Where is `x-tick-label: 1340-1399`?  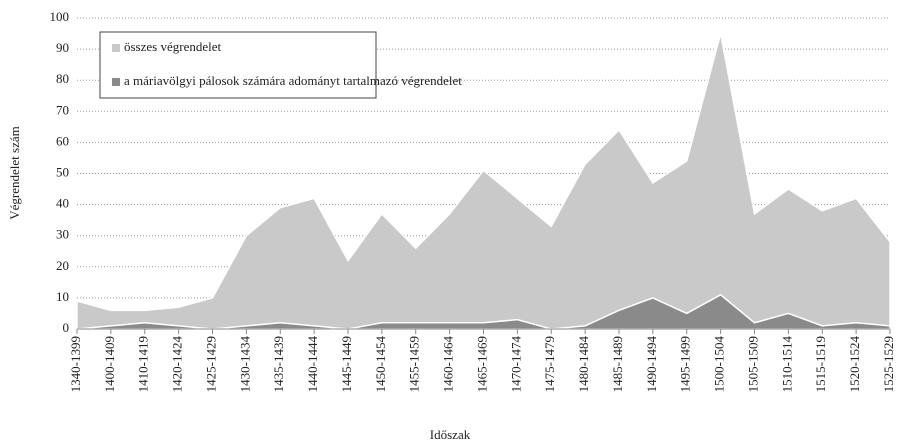 x-tick-label: 1340-1399 is located at coordinates (75, 364).